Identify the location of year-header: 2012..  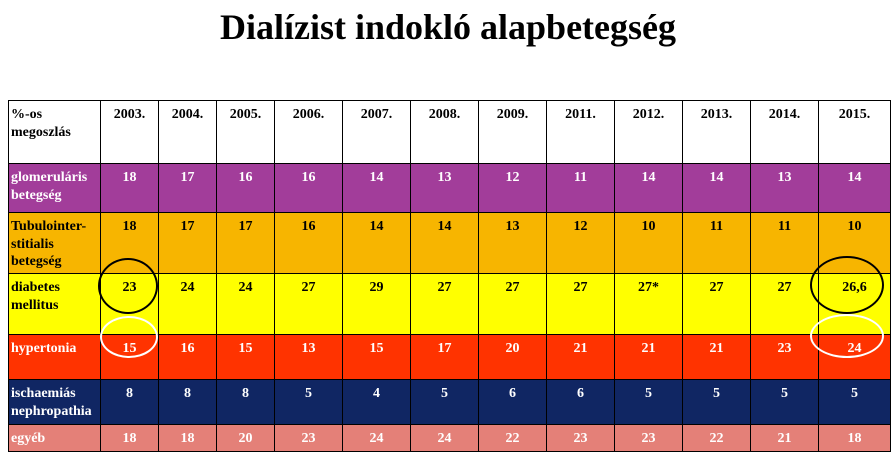
(648, 132).